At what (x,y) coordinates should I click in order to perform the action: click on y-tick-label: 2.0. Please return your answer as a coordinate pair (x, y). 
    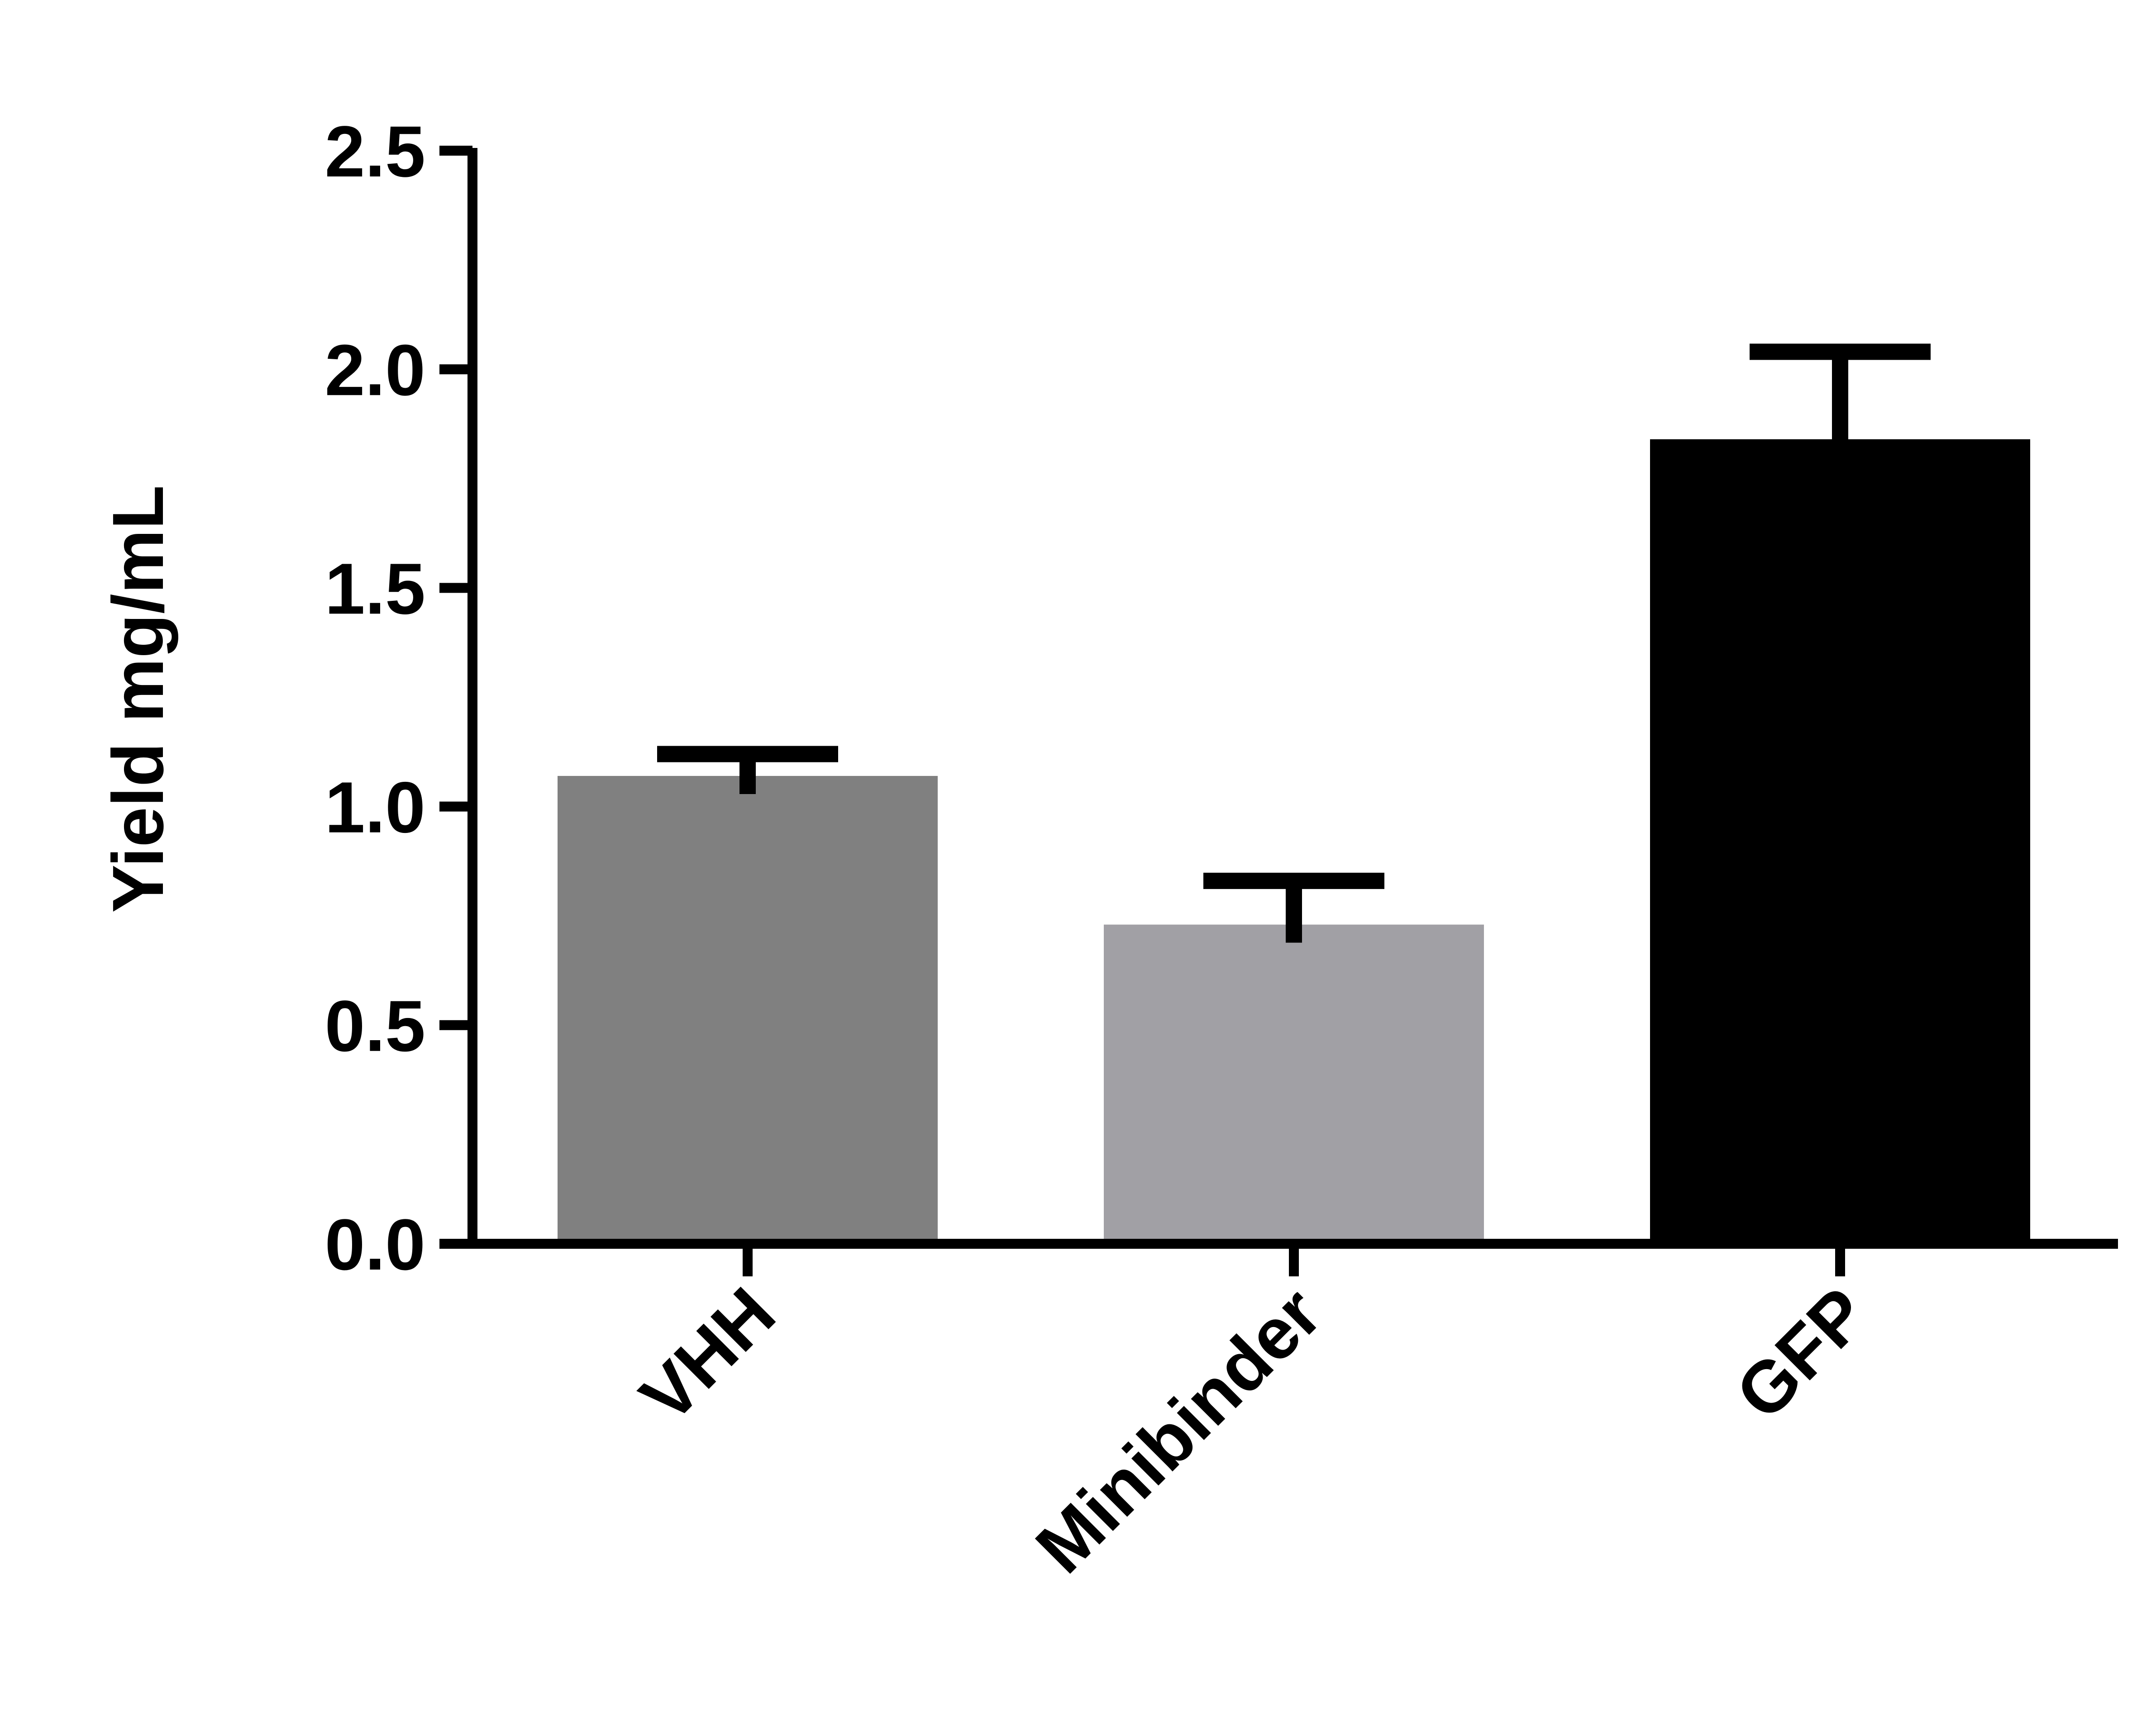
    Looking at the image, I should click on (375, 369).